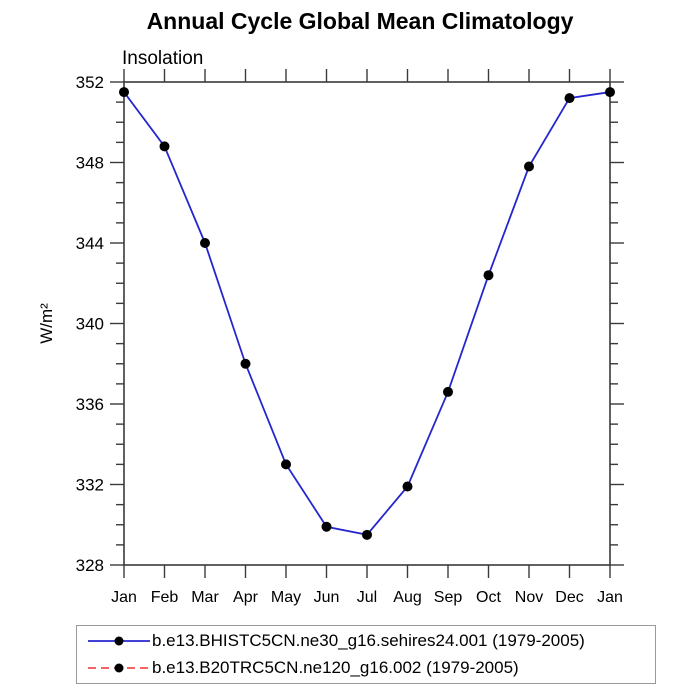 This screenshot has height=700, width=700. What do you see at coordinates (46, 323) in the screenshot?
I see `y-axis-label: W/m²` at bounding box center [46, 323].